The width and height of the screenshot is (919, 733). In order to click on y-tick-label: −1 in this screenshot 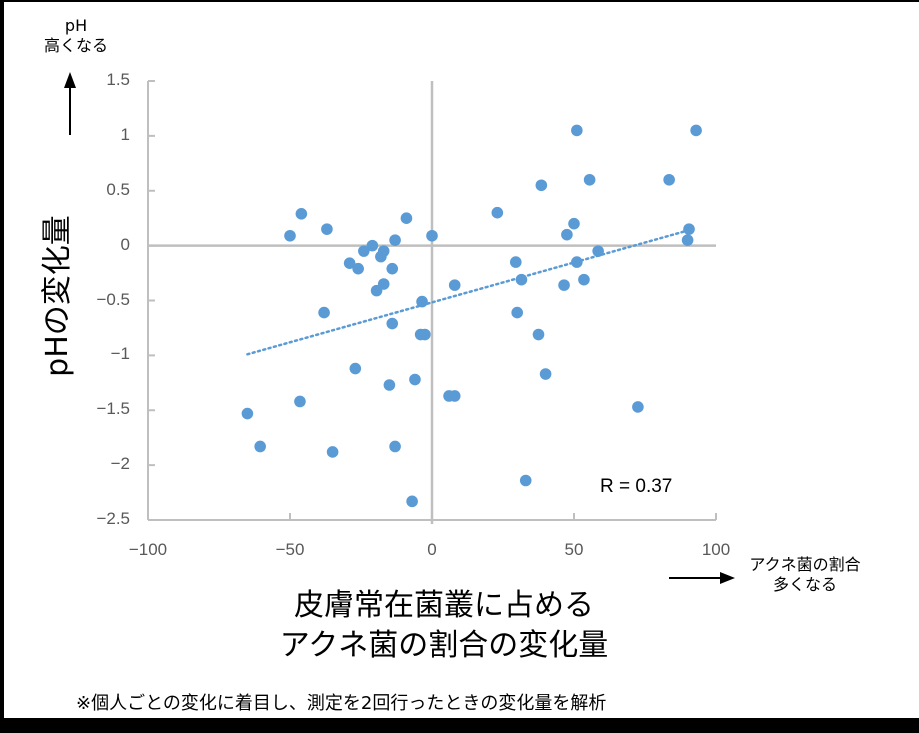, I will do `click(120, 354)`.